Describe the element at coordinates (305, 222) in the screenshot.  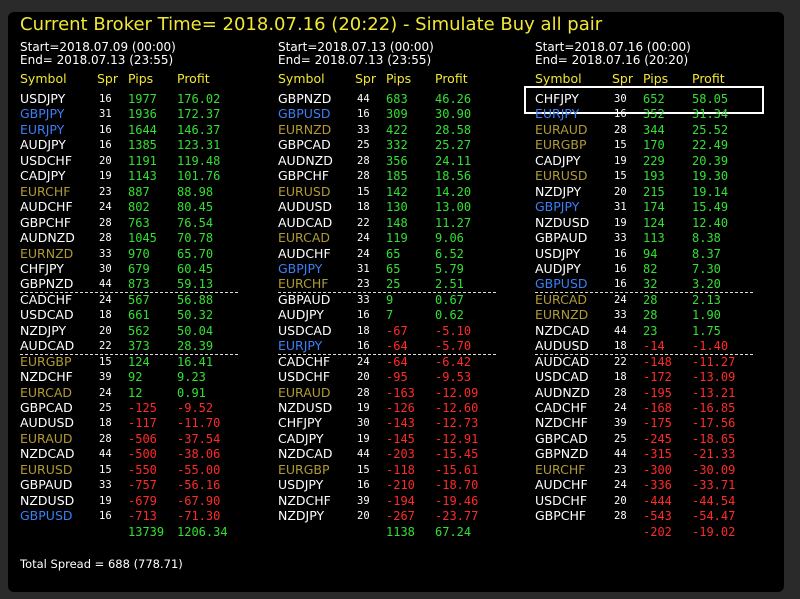
I see `symbol: AUDCAD` at that location.